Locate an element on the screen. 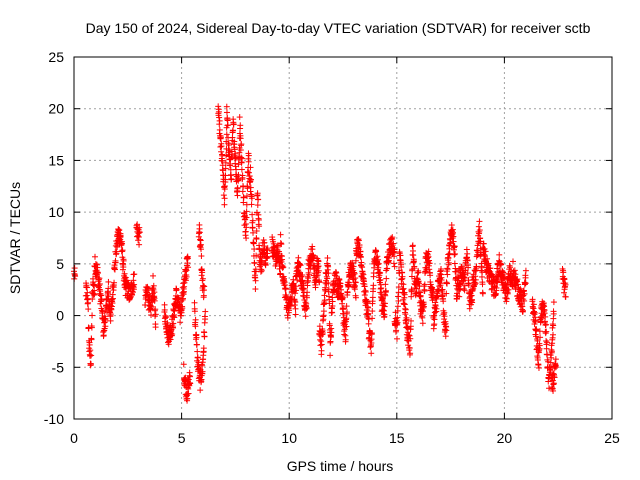  y-tick-label: -5 is located at coordinates (58, 367).